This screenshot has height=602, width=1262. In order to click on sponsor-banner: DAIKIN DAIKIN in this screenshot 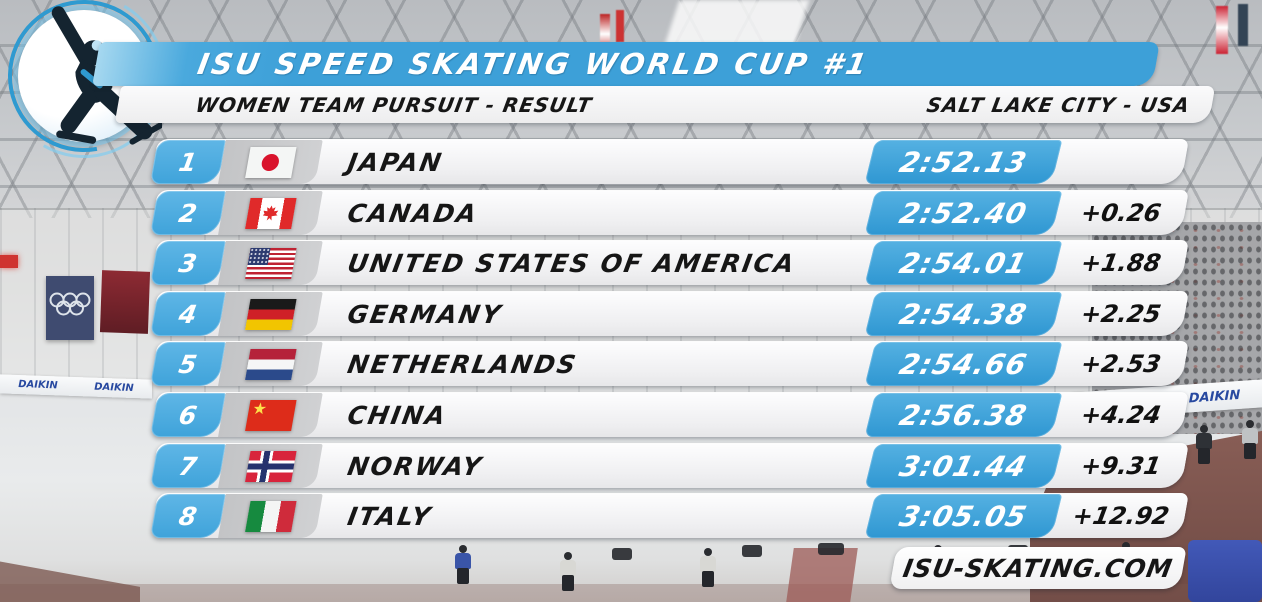, I will do `click(76, 386)`.